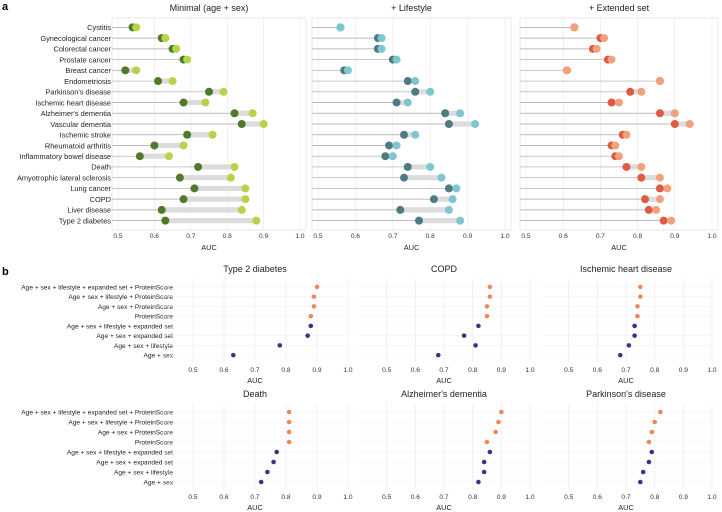 The image size is (722, 512). I want to click on disease-label-type-2-diabetes: Type 2 diabetes, so click(85, 220).